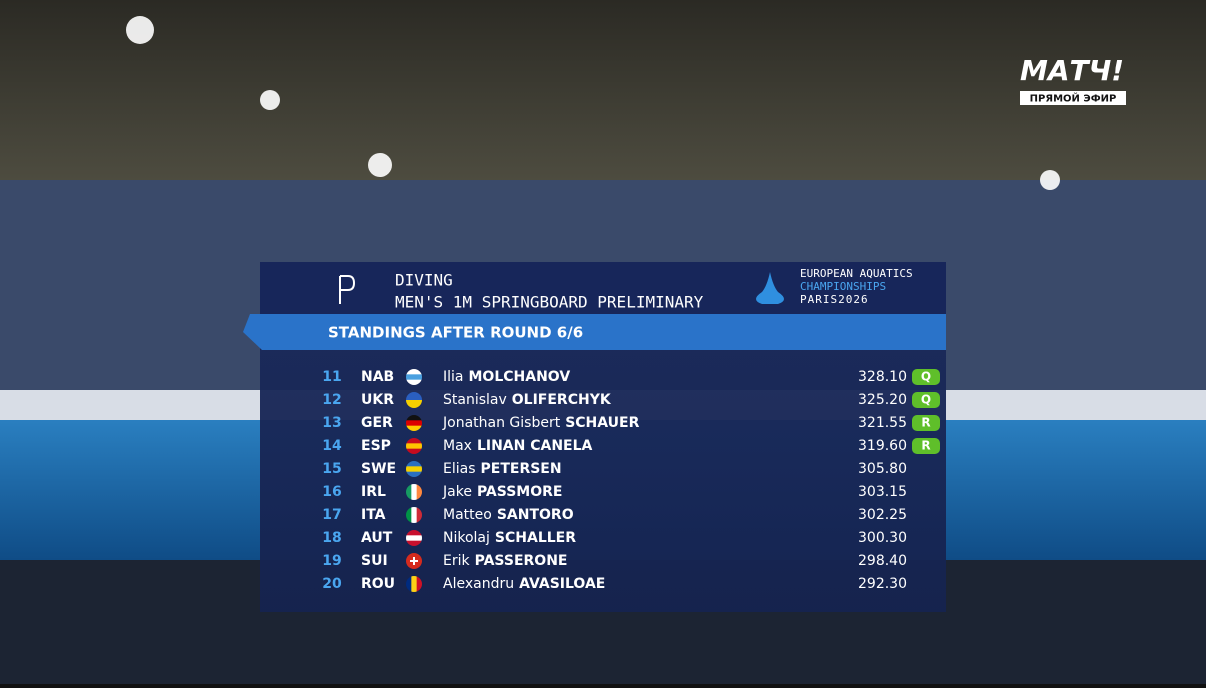 The width and height of the screenshot is (1206, 688). I want to click on flag-cross, so click(414, 561).